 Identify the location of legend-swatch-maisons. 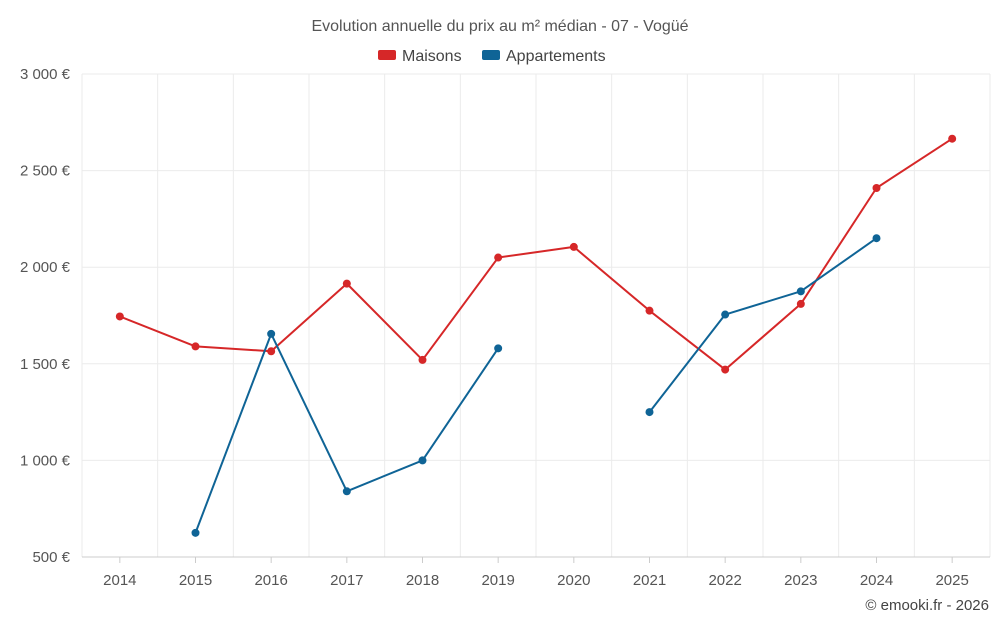
(387, 55).